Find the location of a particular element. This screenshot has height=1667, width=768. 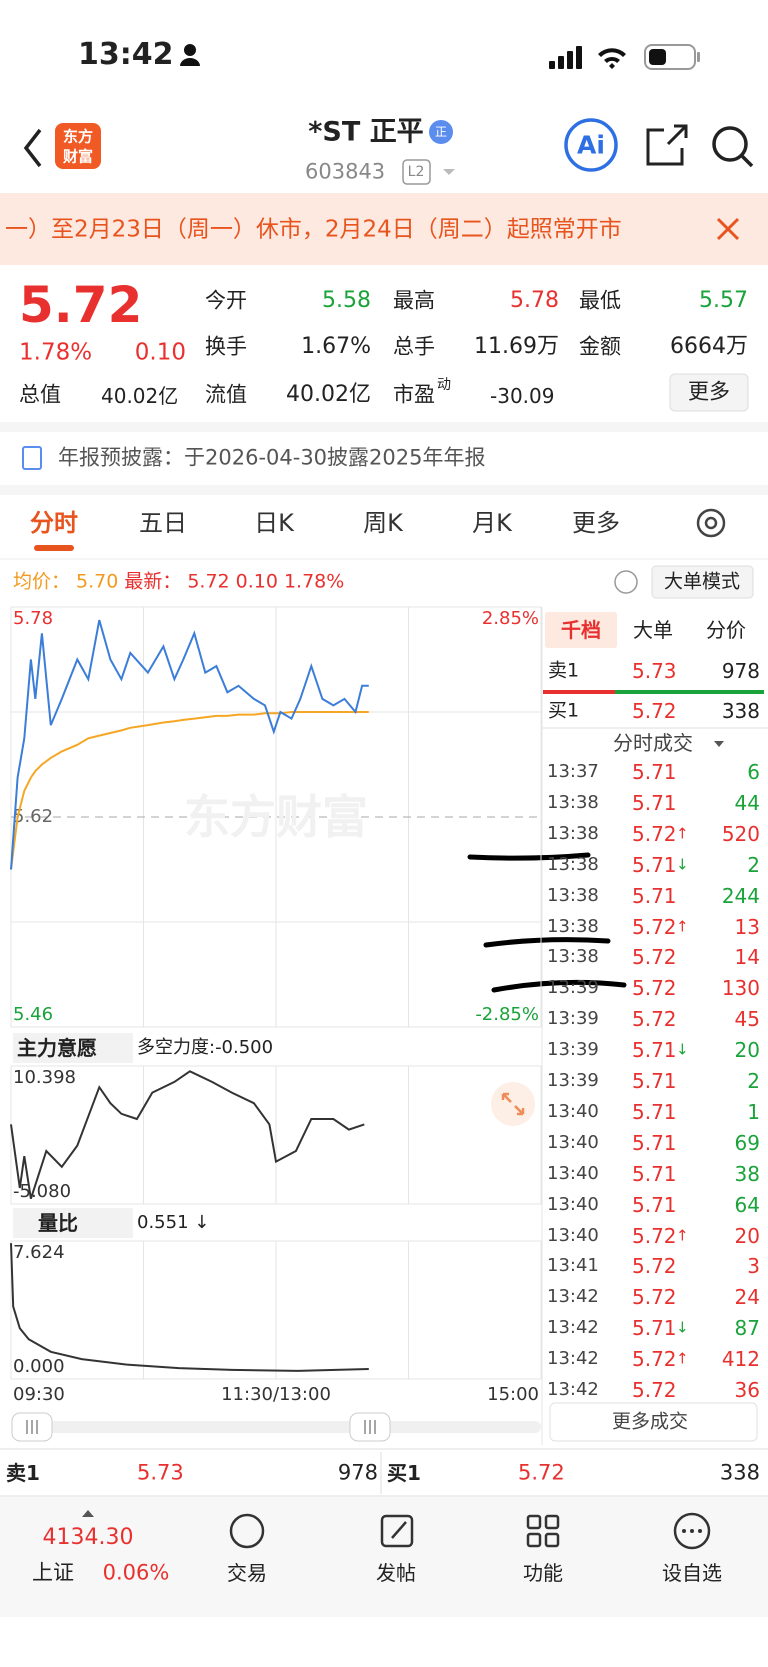

tab: 日K is located at coordinates (274, 523).